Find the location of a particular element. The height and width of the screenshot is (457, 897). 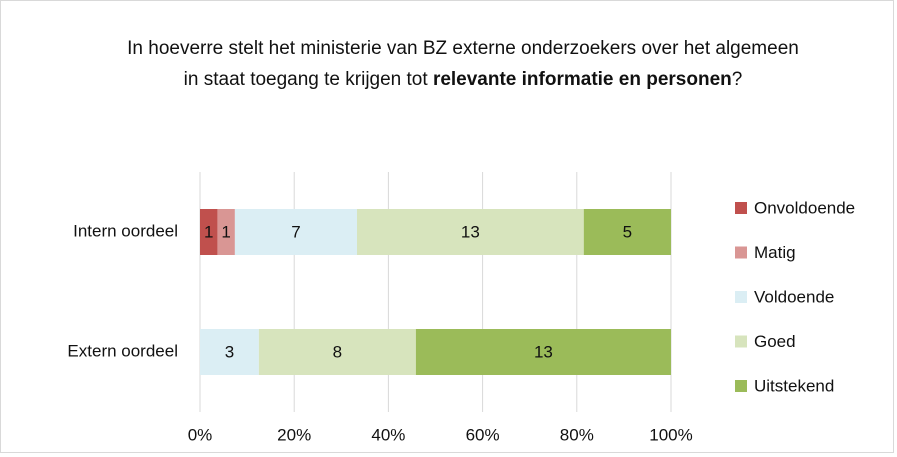

data-label: 5 is located at coordinates (627, 231).